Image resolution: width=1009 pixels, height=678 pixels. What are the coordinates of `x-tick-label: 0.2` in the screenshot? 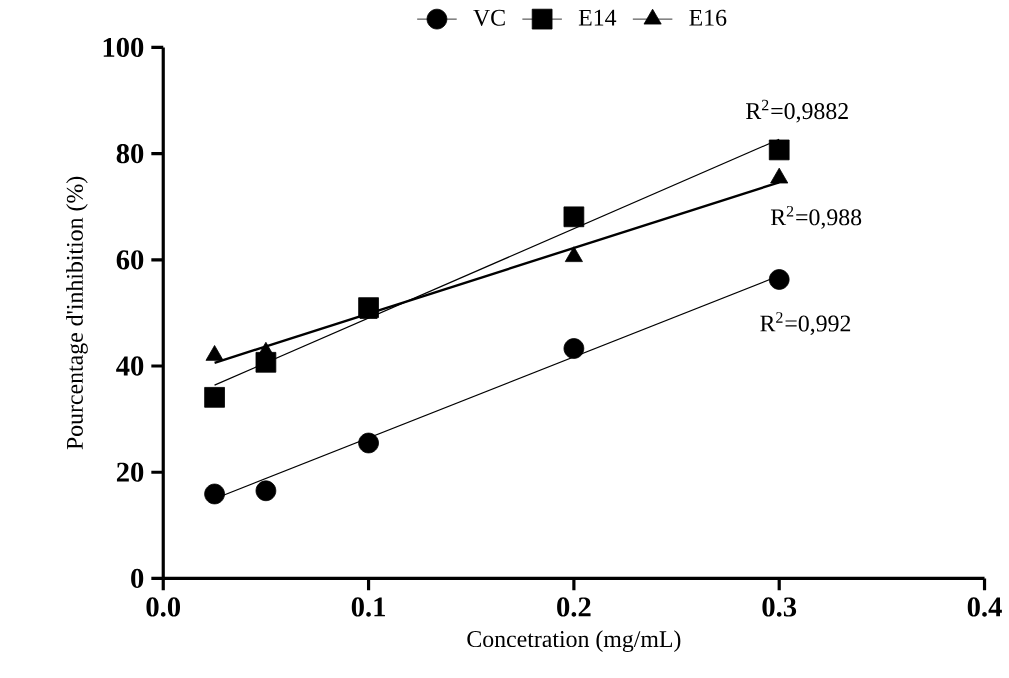 It's located at (574, 607).